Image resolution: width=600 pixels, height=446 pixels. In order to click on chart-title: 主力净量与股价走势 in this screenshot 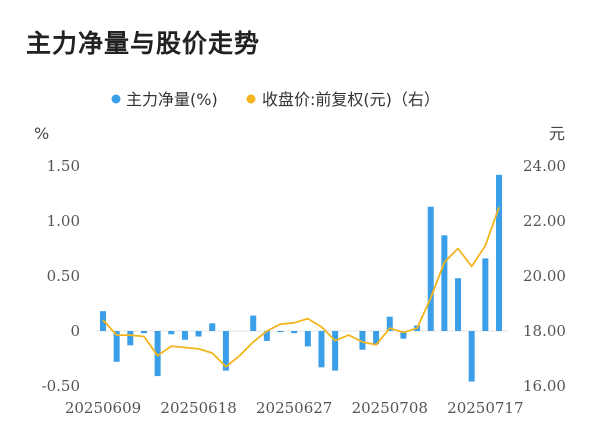, I will do `click(143, 43)`.